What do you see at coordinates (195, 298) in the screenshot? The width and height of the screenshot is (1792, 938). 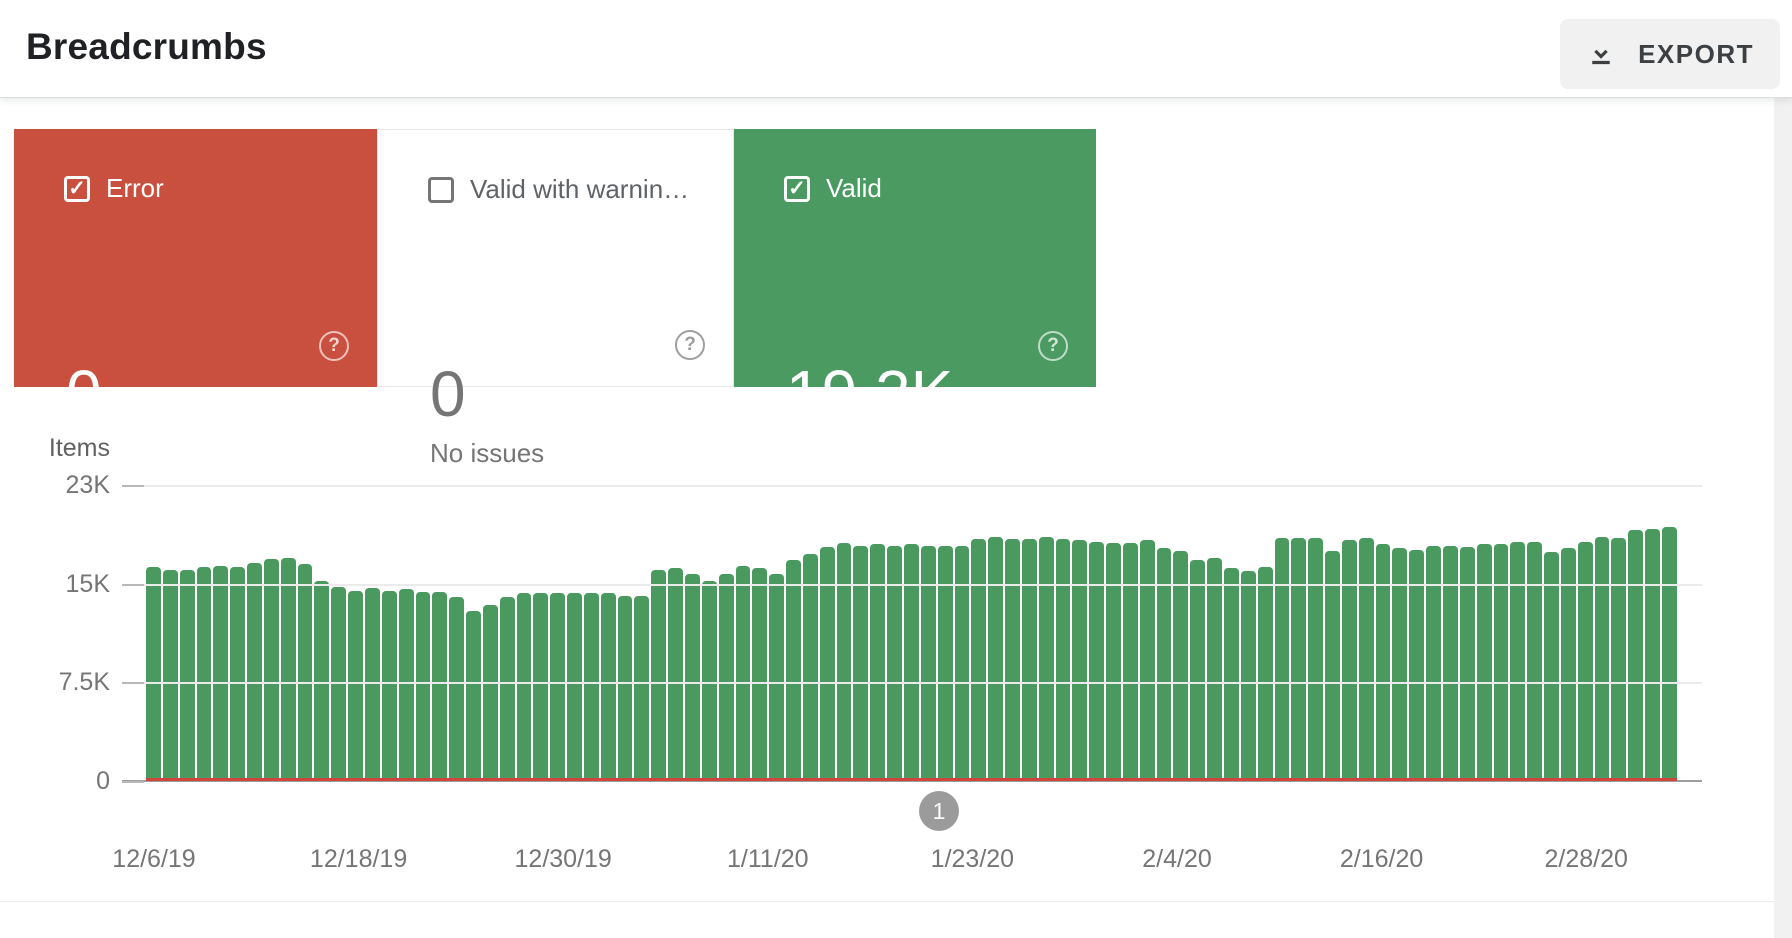 I see `error-card: ✓ Error 0 No issues ?` at bounding box center [195, 298].